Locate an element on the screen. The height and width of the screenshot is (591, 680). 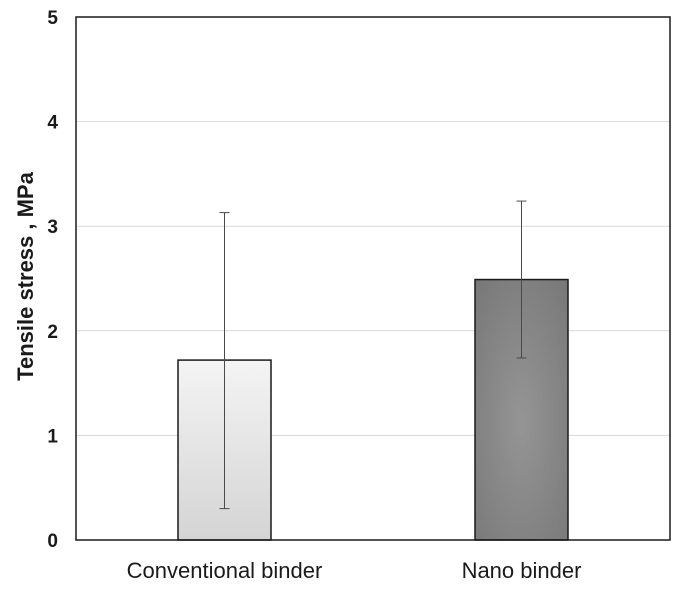
y-tick-label: 4 is located at coordinates (52, 123).